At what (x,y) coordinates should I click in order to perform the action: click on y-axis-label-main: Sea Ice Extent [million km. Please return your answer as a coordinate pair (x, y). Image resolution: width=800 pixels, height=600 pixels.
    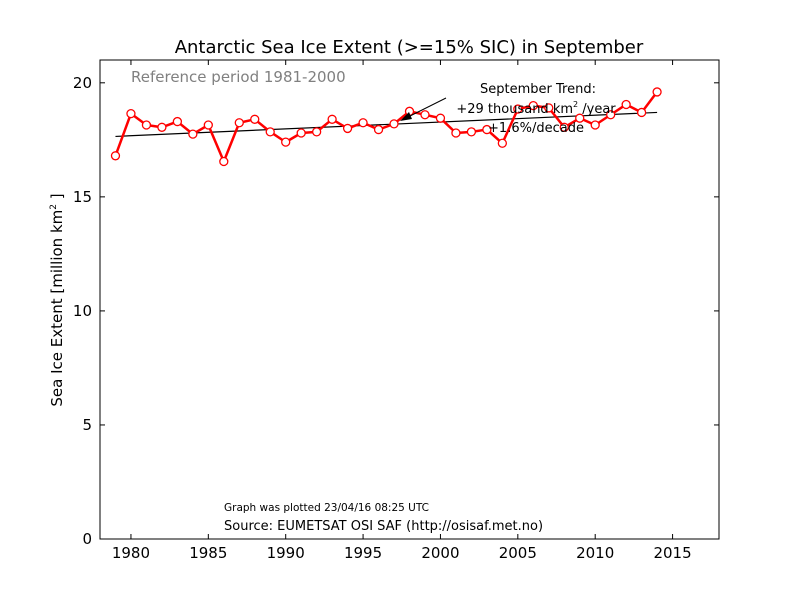
    Looking at the image, I should click on (57, 308).